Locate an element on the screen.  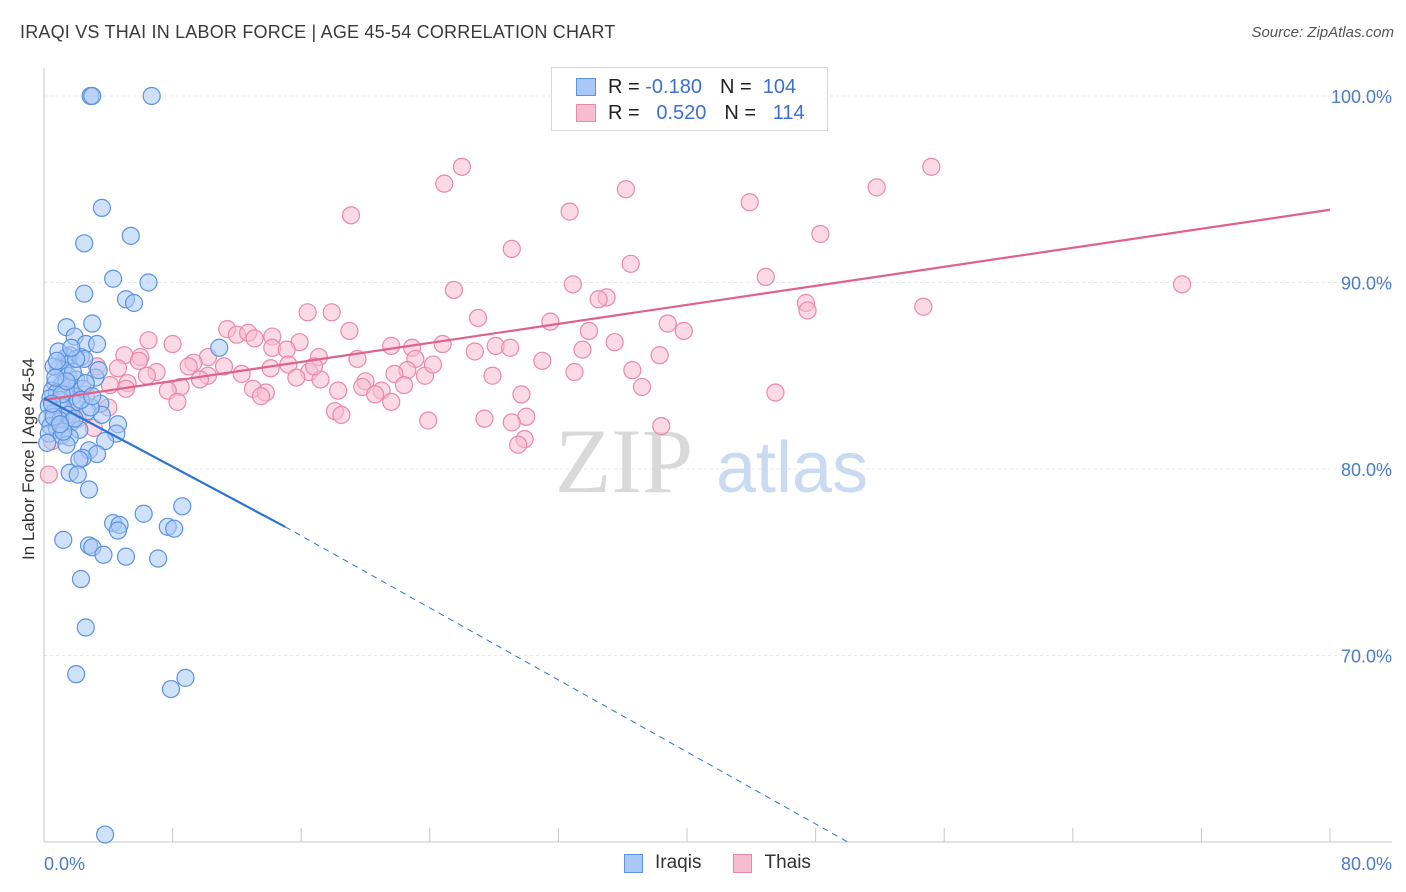
legend-r-value: -0.180 is located at coordinates (673, 86).